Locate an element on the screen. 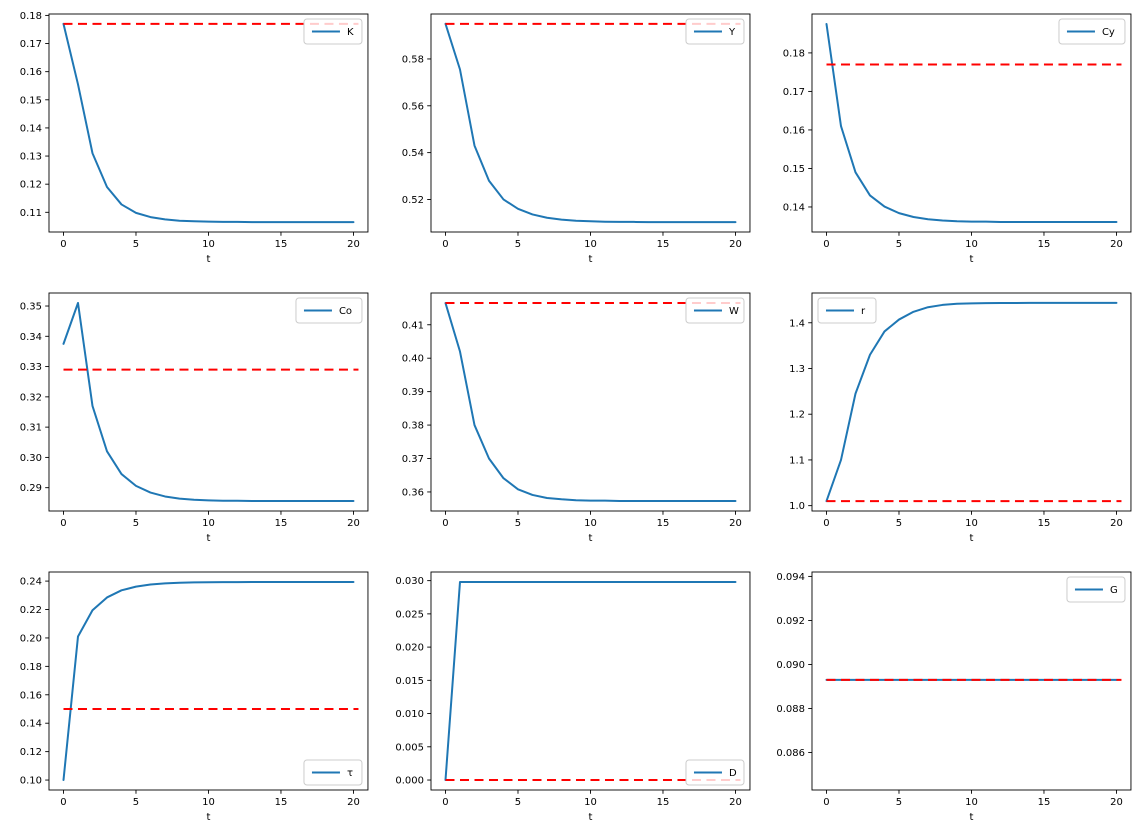  chart-canvas-Cy: 0 5 10 15 20 t 0.14 0.15 0.16 0.17 0.18 Cy is located at coordinates (957, 139).